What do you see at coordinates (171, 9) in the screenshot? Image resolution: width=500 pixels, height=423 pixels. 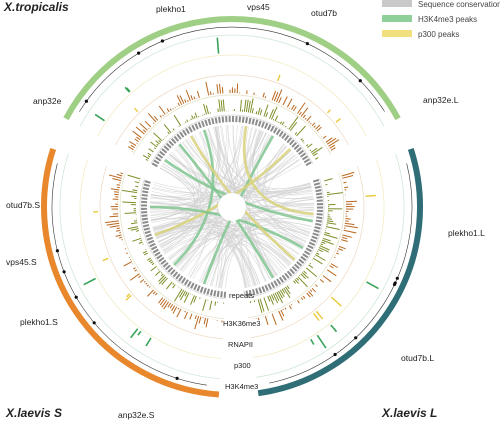 I see `gene-label-plekho1: plekho1` at bounding box center [171, 9].